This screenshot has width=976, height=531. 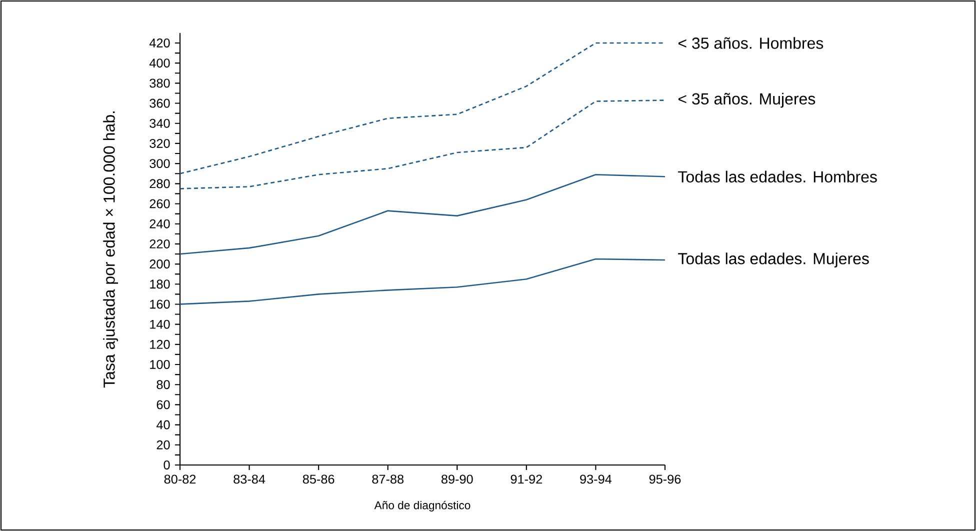 What do you see at coordinates (250, 479) in the screenshot?
I see `x-tick-label: 83-84` at bounding box center [250, 479].